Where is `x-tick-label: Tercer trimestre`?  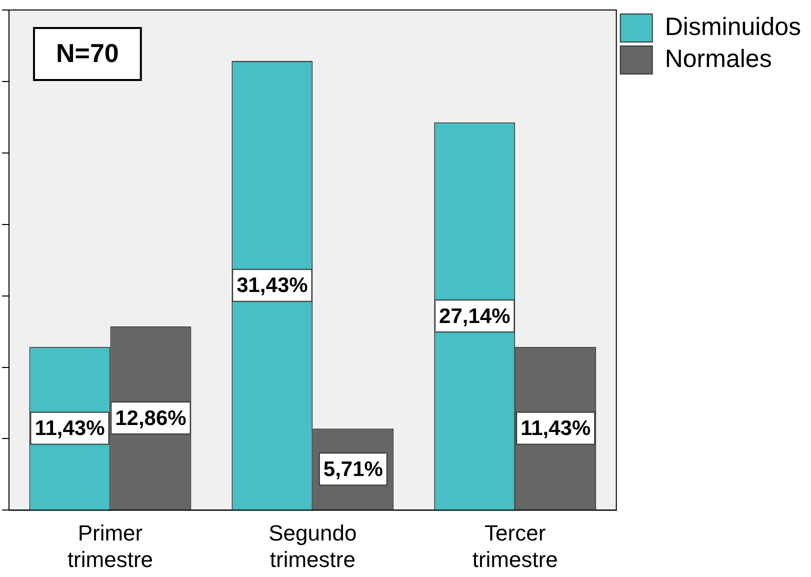 x-tick-label: Tercer trimestre is located at coordinates (515, 546).